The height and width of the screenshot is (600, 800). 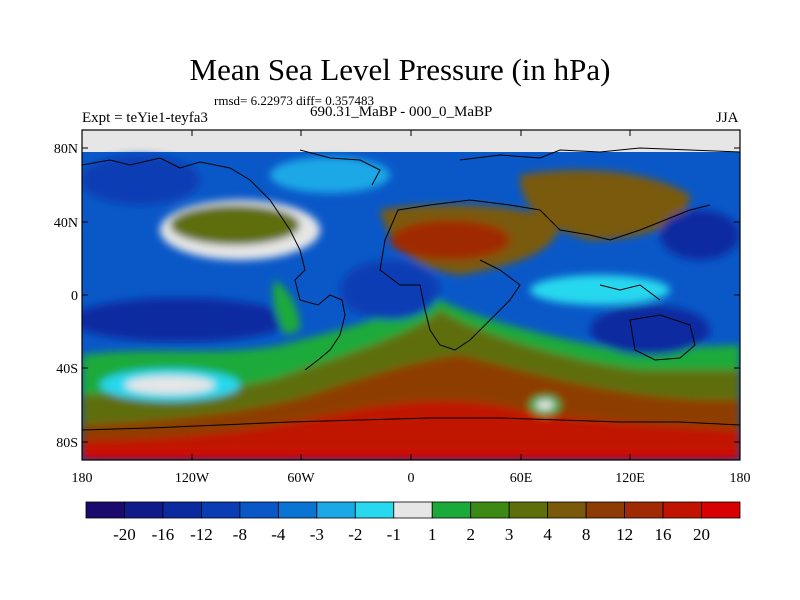 What do you see at coordinates (509, 534) in the screenshot?
I see `colorbar-label: 3` at bounding box center [509, 534].